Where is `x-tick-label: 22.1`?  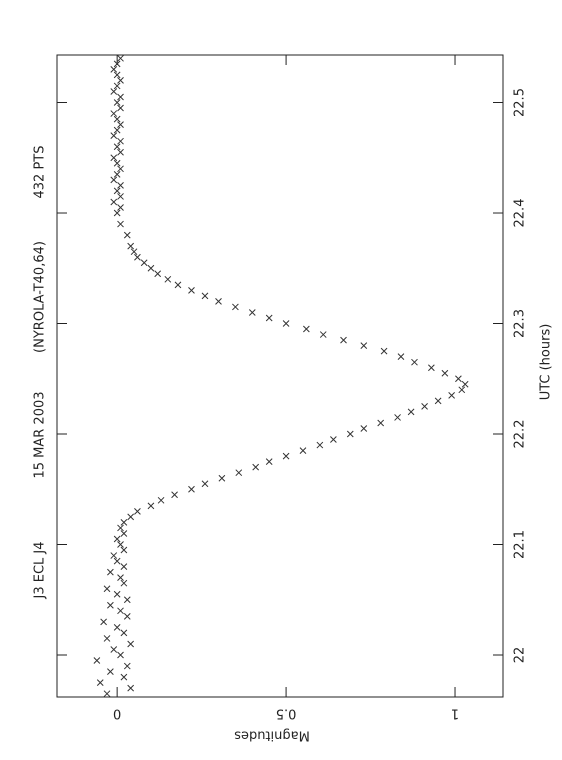
x-tick-label: 22.1 is located at coordinates (520, 544).